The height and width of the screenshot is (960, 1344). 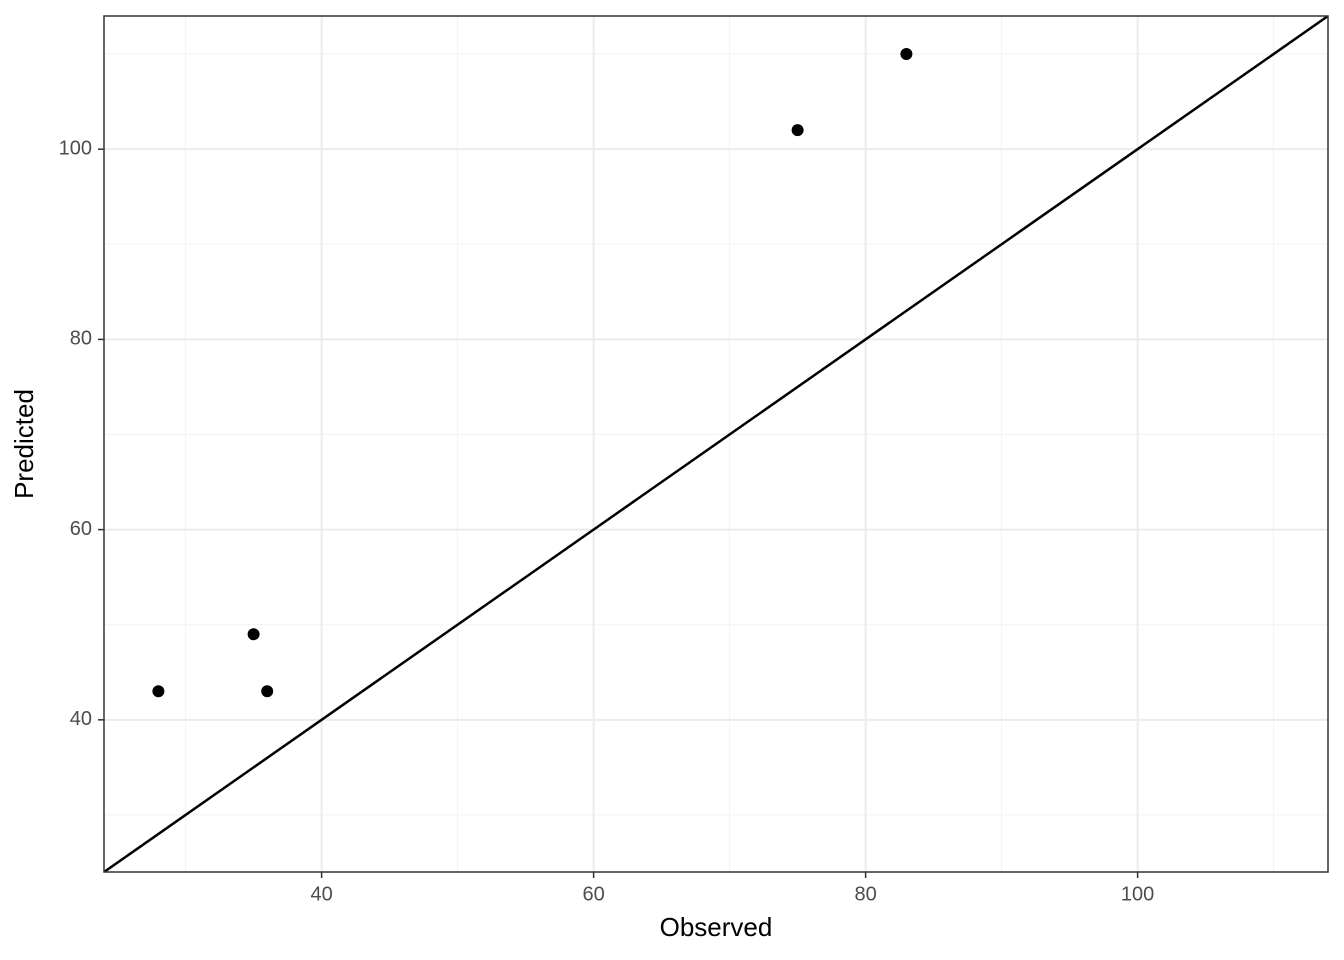 I want to click on x-tick-label: 40, so click(x=321, y=894).